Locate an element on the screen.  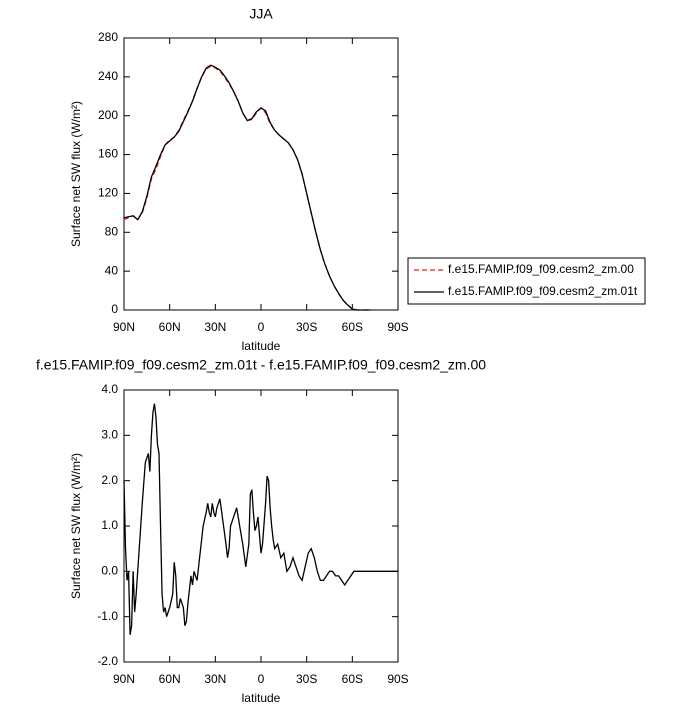
y-tick-label: 240 is located at coordinates (108, 76).